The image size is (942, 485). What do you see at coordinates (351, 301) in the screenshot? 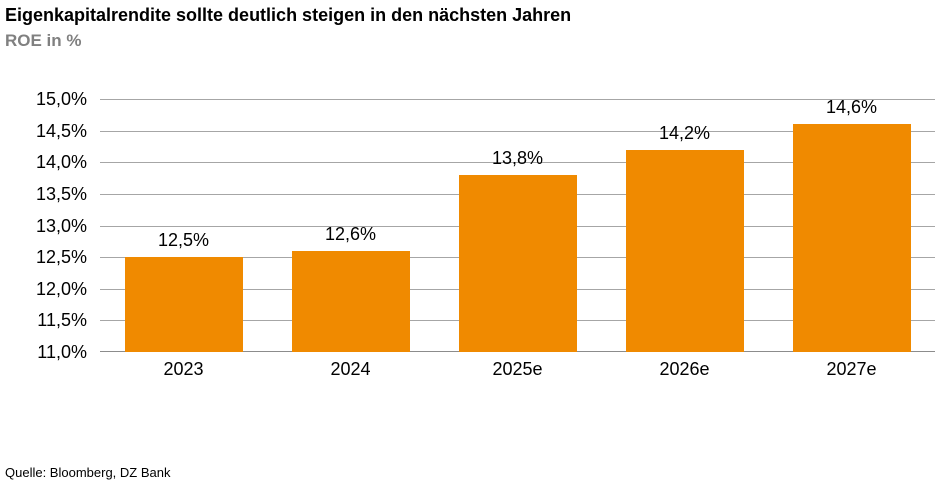
I see `bar-2024` at bounding box center [351, 301].